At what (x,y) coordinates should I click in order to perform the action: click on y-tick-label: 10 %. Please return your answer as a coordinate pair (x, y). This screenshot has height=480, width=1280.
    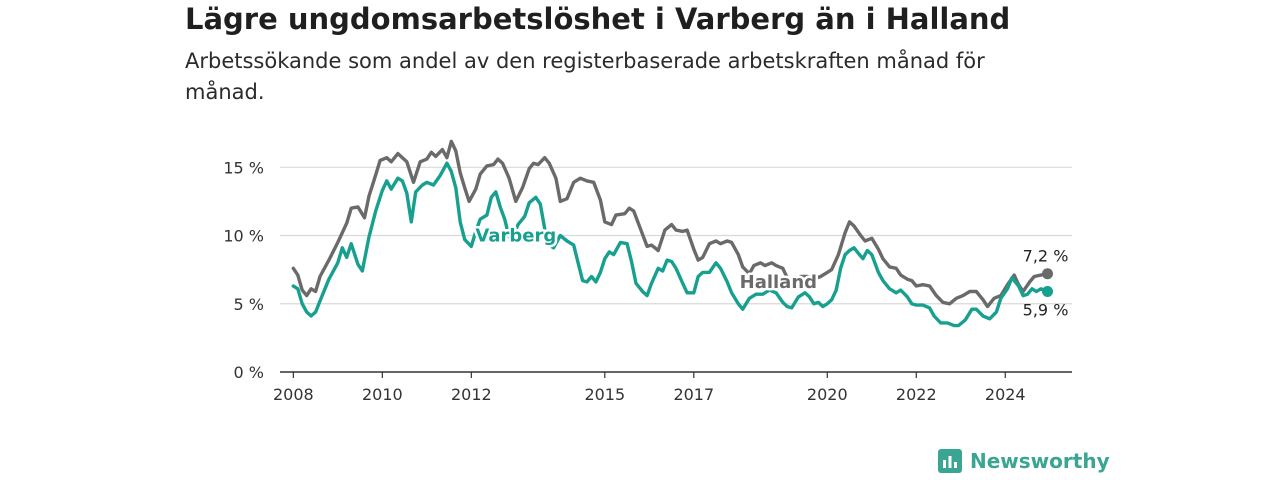
    Looking at the image, I should click on (243, 236).